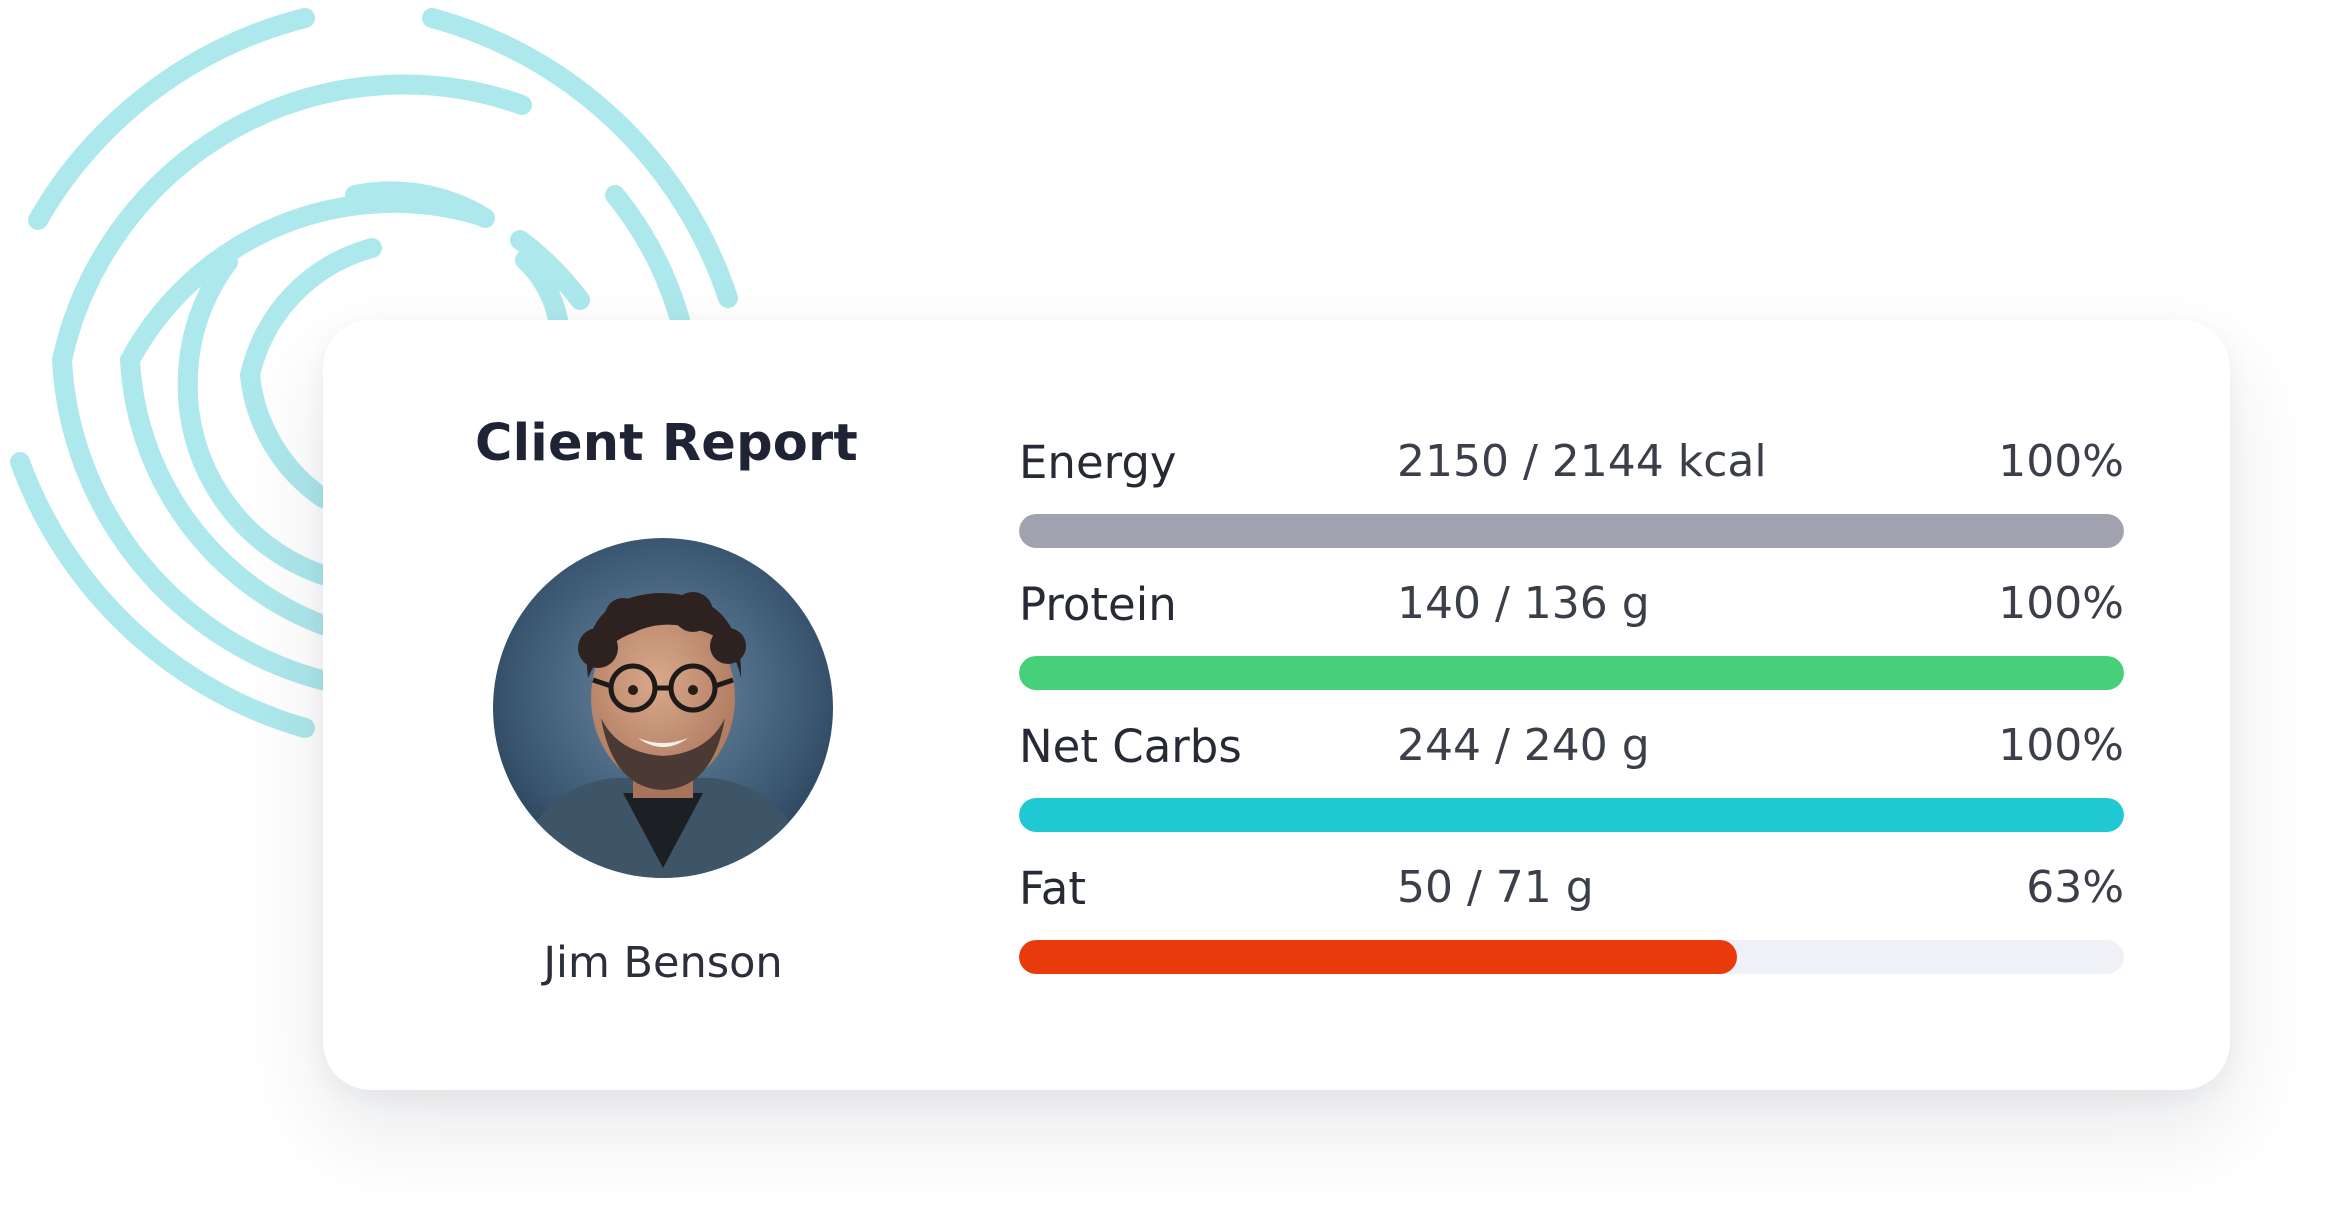  I want to click on metric-net-carbs: Net Carbs 244 / 240 g 100%, so click(1571, 791).